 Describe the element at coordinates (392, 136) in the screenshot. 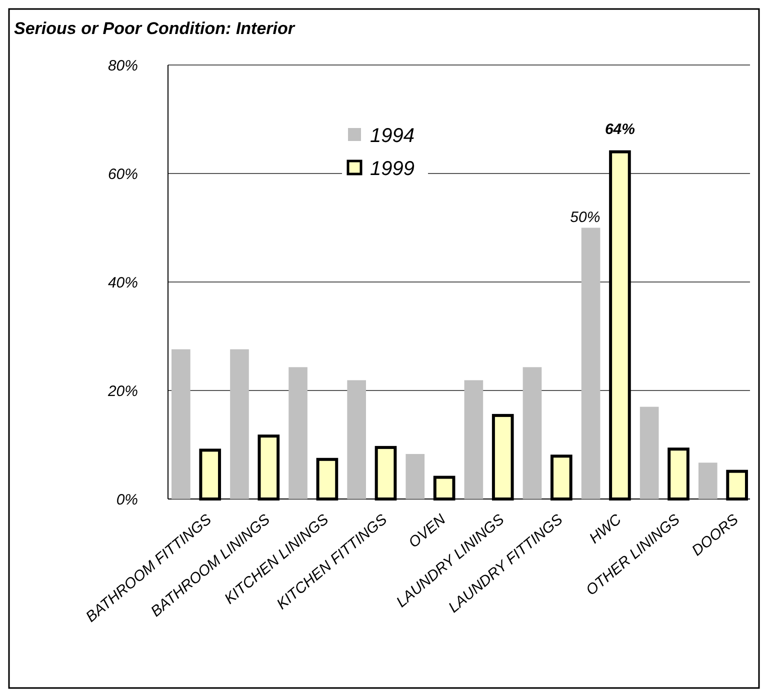

I see `legend-label: 1994` at that location.